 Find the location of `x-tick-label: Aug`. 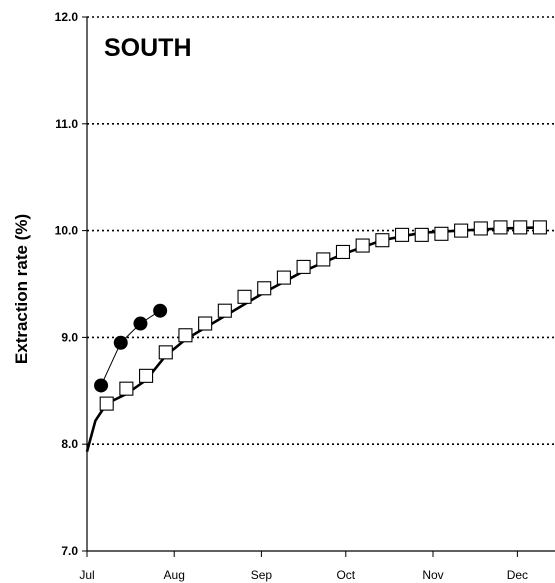

x-tick-label: Aug is located at coordinates (174, 575).